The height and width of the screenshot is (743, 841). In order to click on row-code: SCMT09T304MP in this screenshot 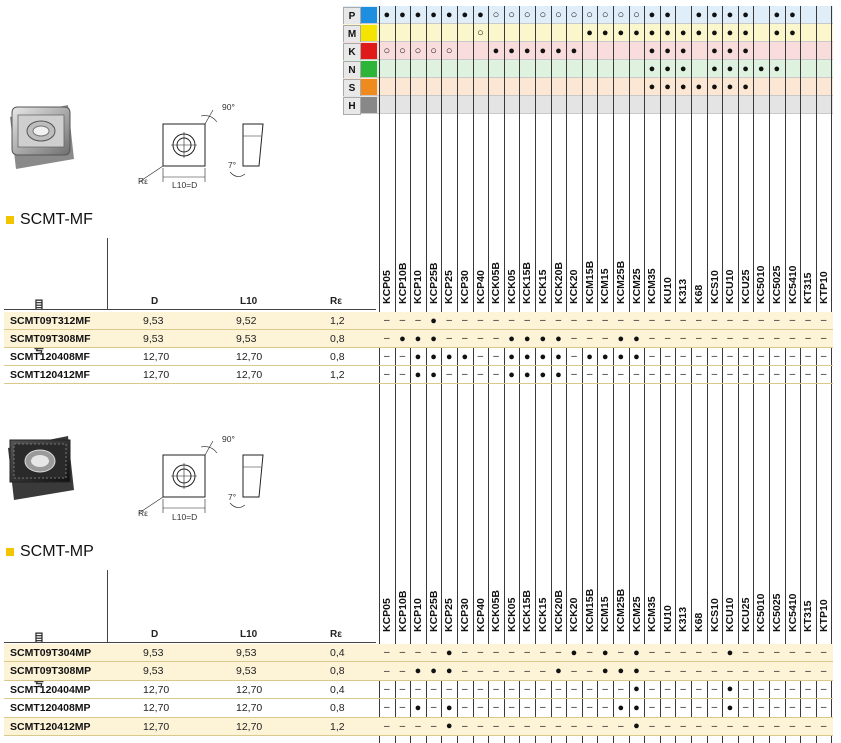, I will do `click(51, 653)`.